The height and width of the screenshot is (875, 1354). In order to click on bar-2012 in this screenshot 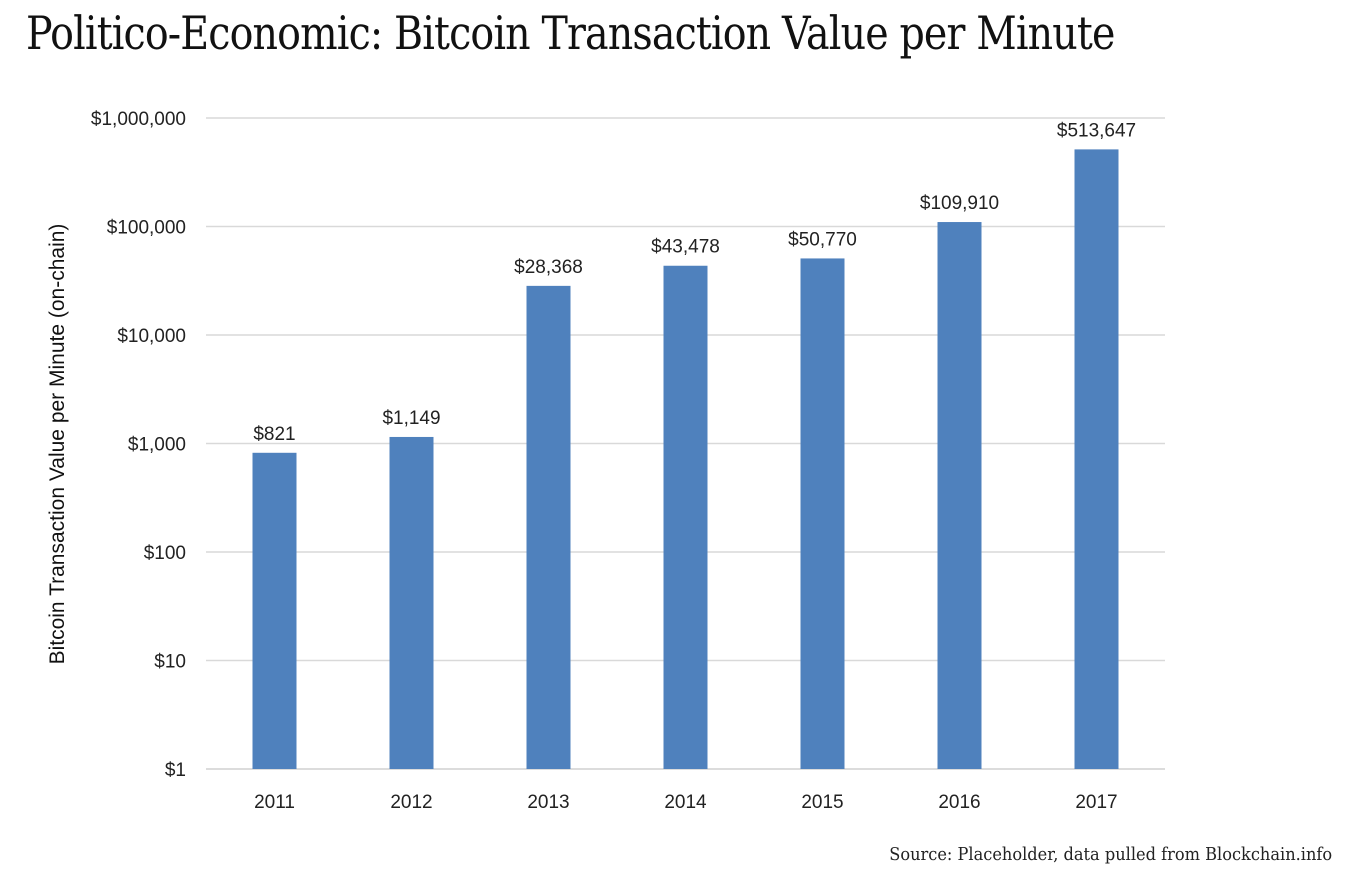, I will do `click(411, 602)`.